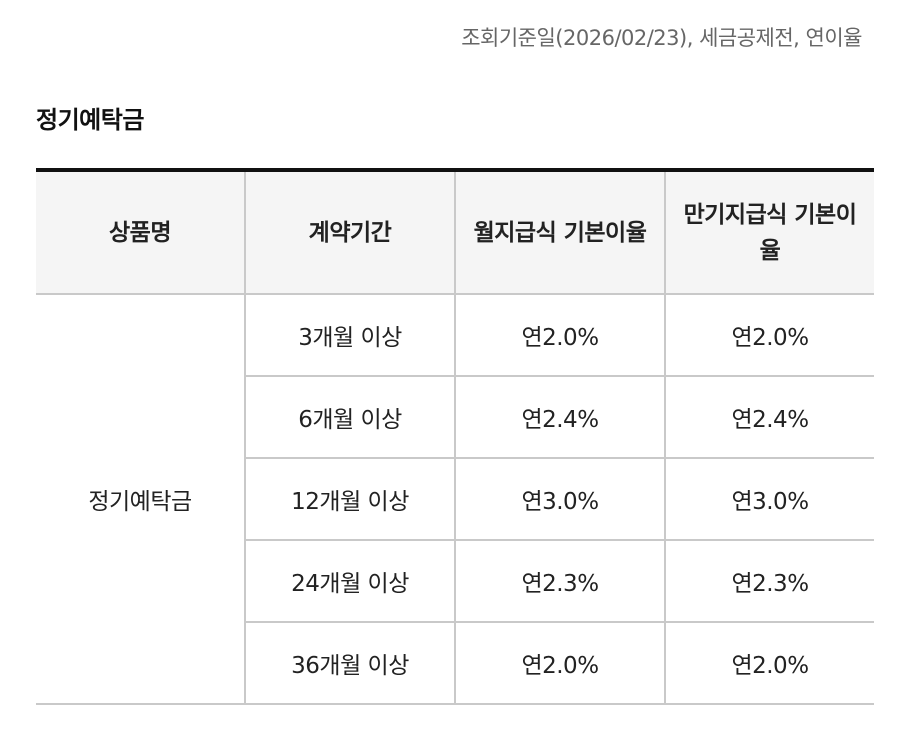 Image resolution: width=924 pixels, height=731 pixels. I want to click on monthly-rate-cell: 연2.4%, so click(560, 417).